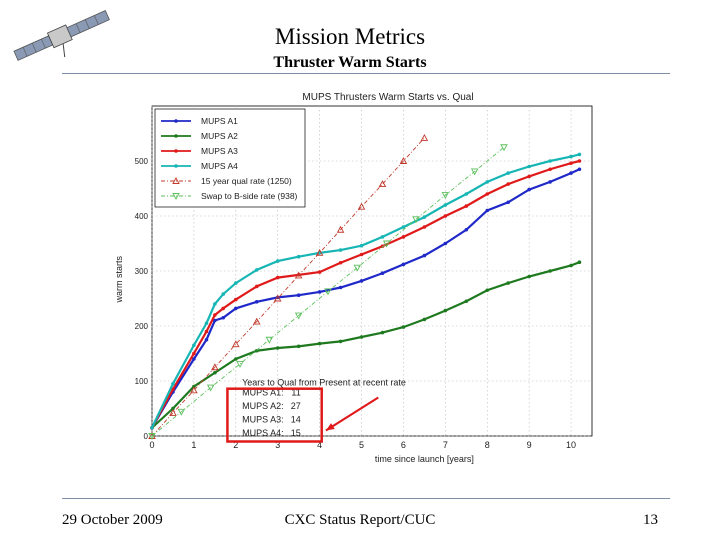  I want to click on satellite-icon, so click(61, 35).